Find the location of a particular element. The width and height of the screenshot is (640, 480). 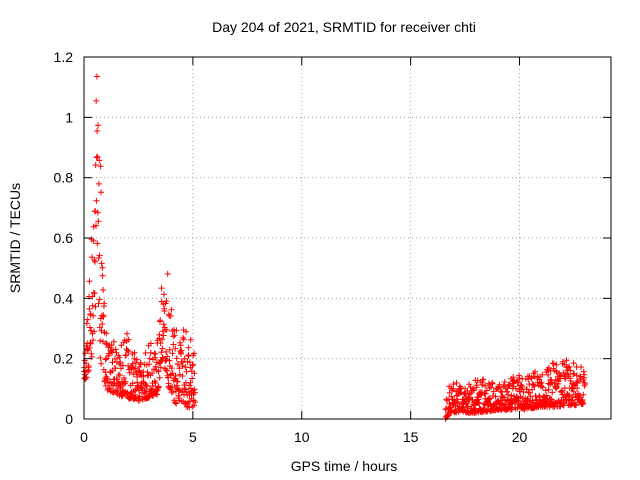

y-axis-label: SRMTID / TECUs is located at coordinates (15, 238).